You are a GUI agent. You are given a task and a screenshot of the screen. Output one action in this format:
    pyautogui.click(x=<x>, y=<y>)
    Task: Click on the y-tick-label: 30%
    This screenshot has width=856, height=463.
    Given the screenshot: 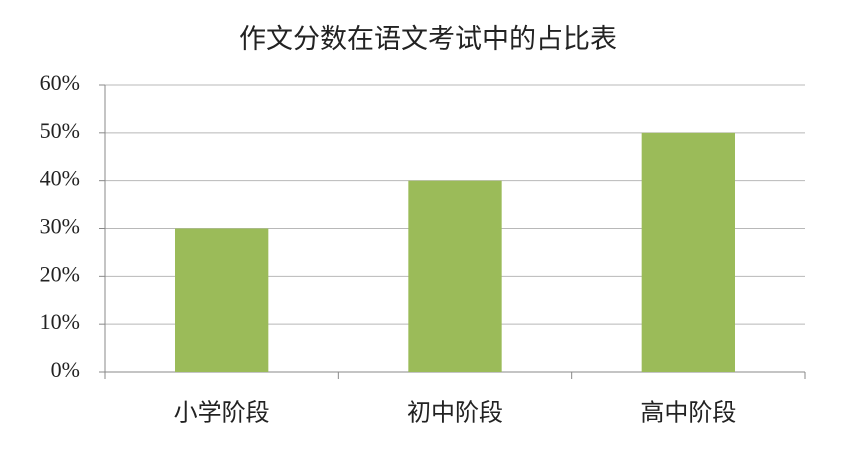 What is the action you would take?
    pyautogui.click(x=60, y=226)
    